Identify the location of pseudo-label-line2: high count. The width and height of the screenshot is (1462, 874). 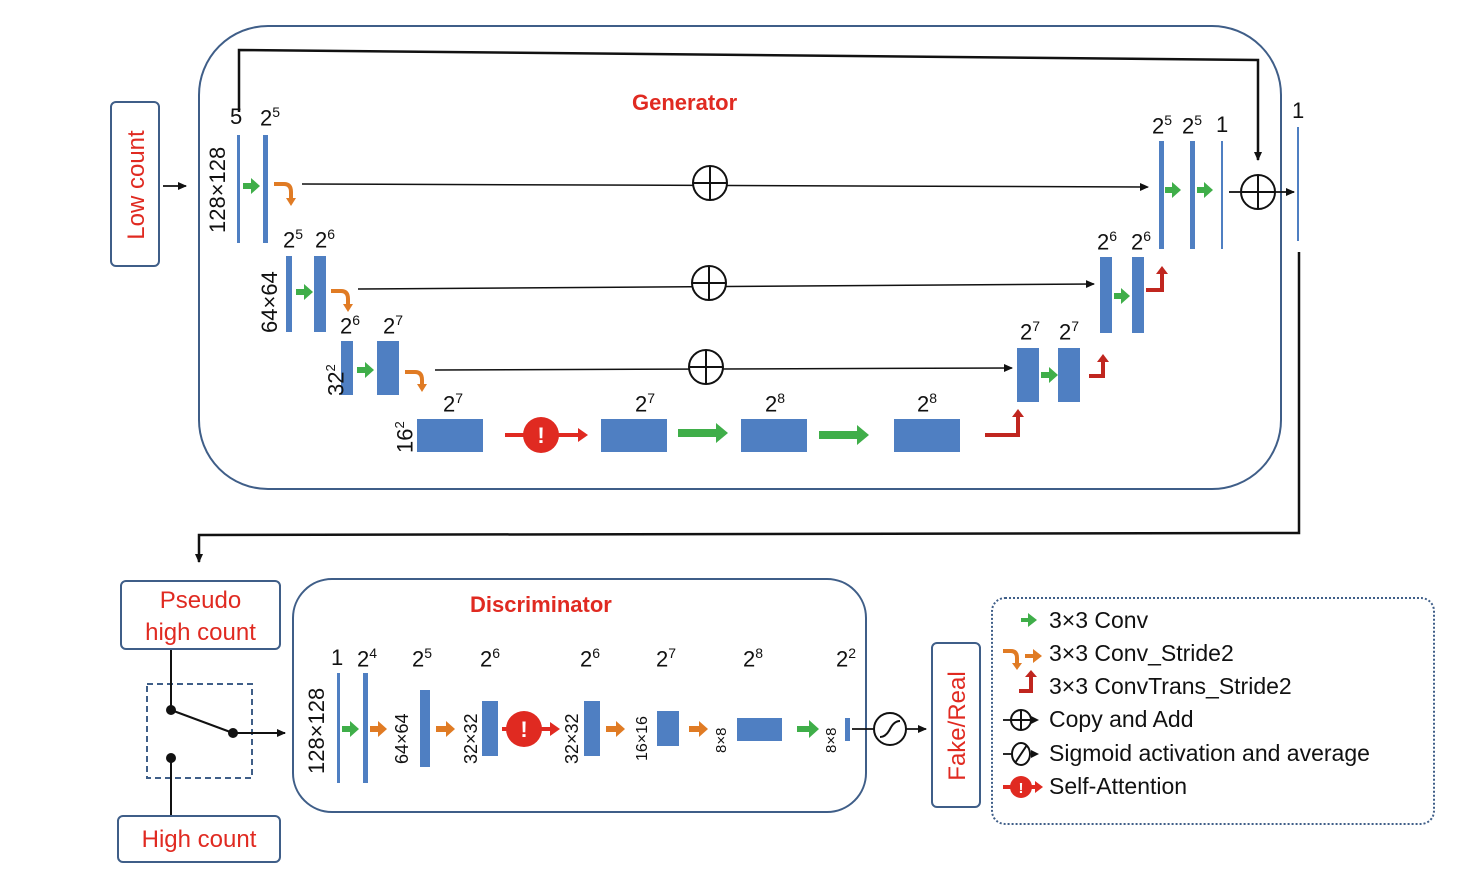
(200, 632).